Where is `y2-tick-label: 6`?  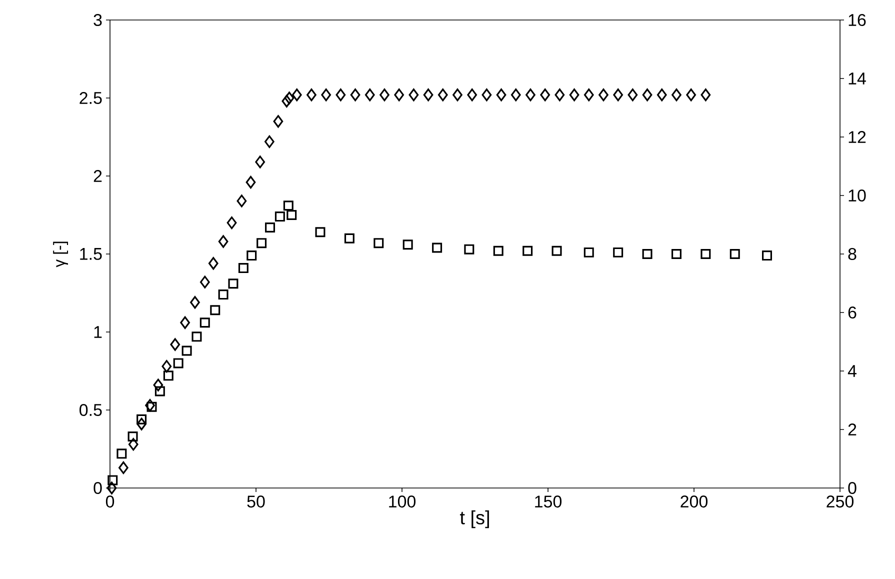
y2-tick-label: 6 is located at coordinates (852, 312).